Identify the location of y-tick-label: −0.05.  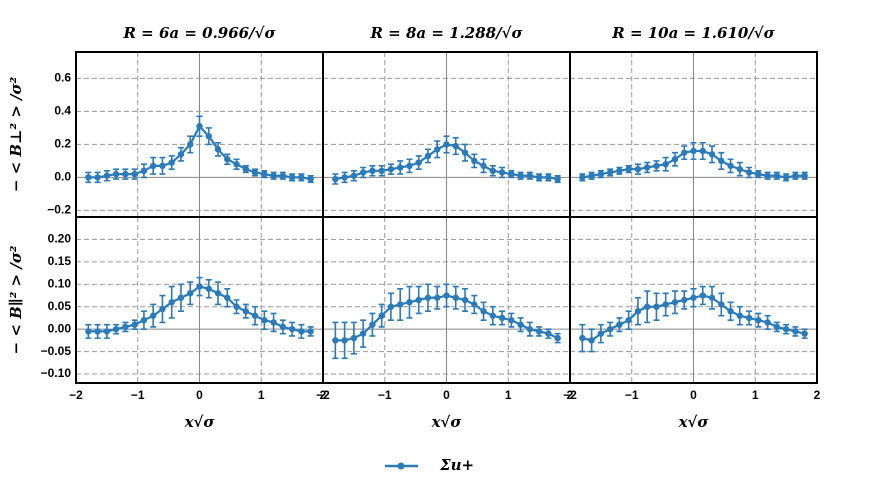
(56, 351).